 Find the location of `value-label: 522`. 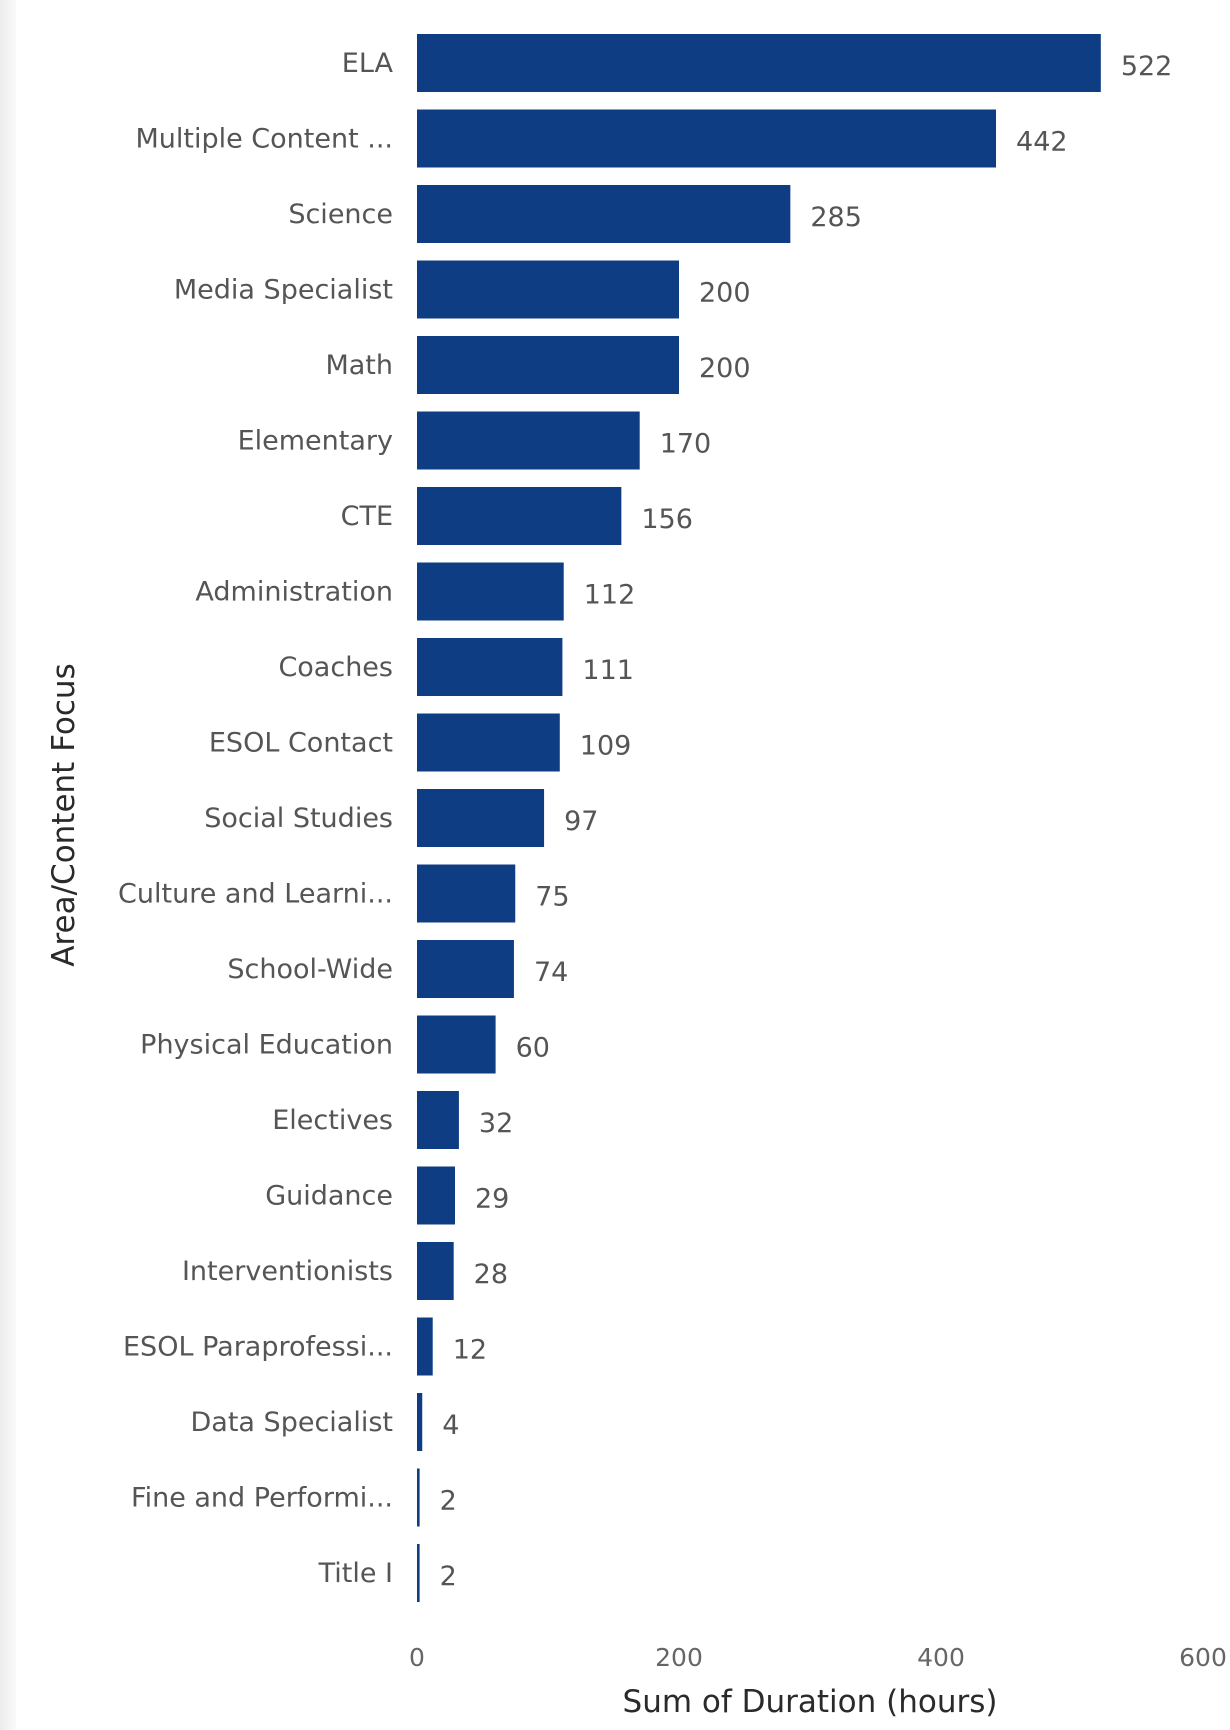

value-label: 522 is located at coordinates (1147, 66).